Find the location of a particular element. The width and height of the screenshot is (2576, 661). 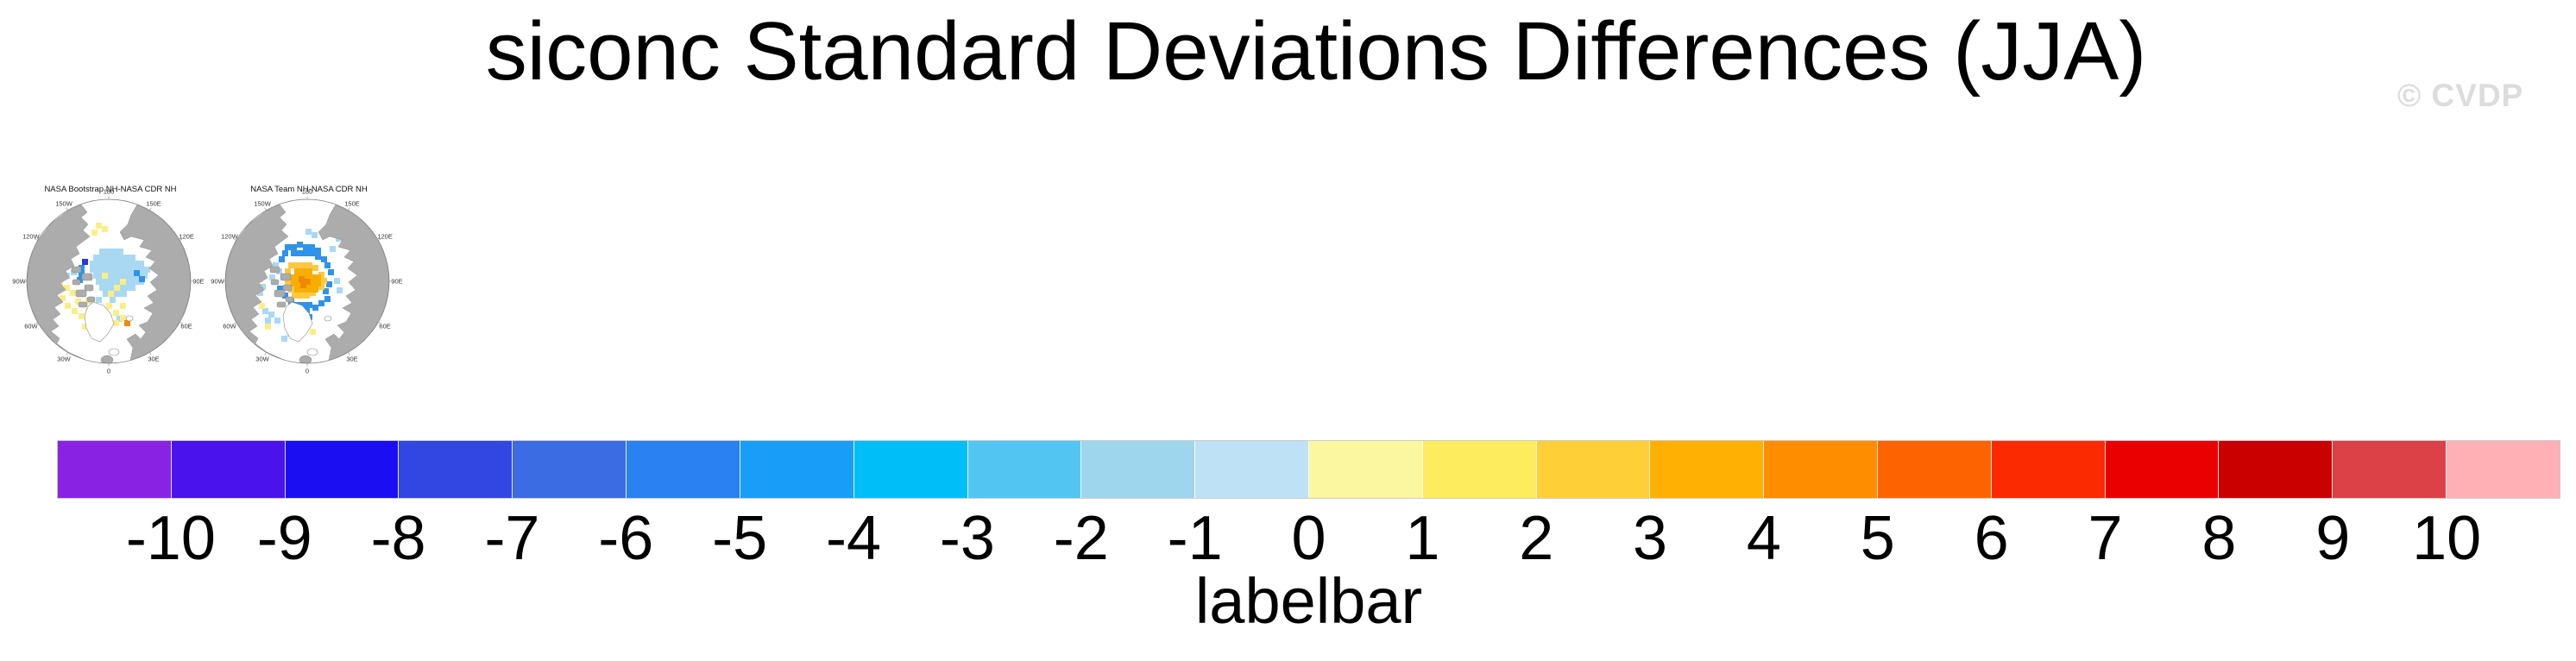

colorbar-tick: 4 is located at coordinates (1763, 539).